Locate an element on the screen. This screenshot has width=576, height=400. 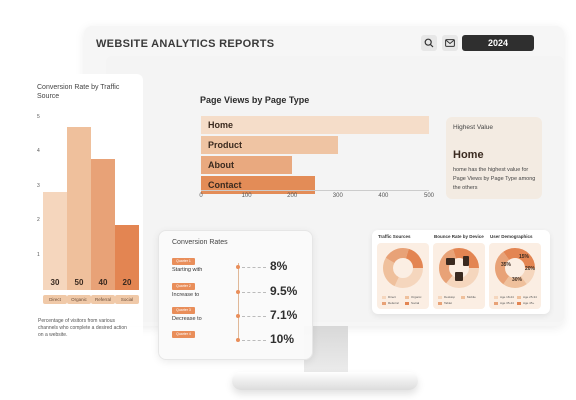
quarter-rate-value: 7.1% is located at coordinates (284, 315).